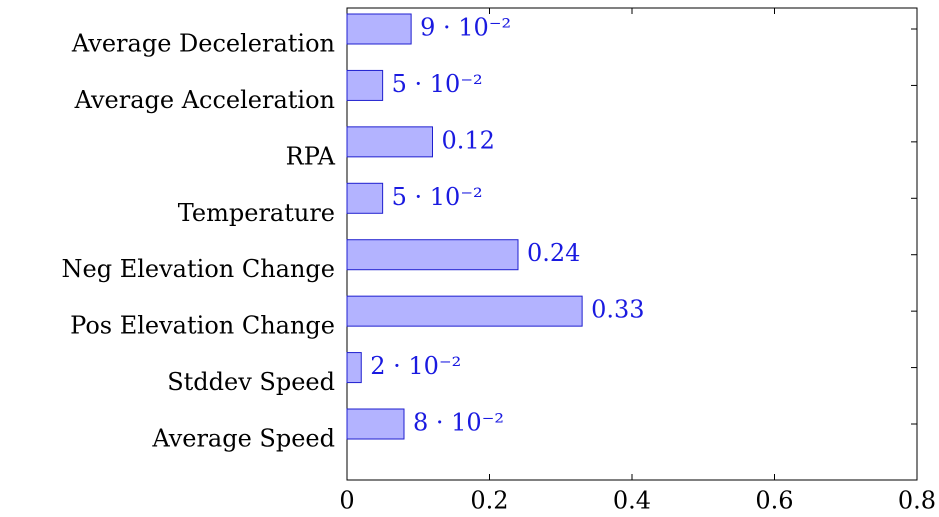  I want to click on value-label: 2 · 10⁻², so click(415, 366).